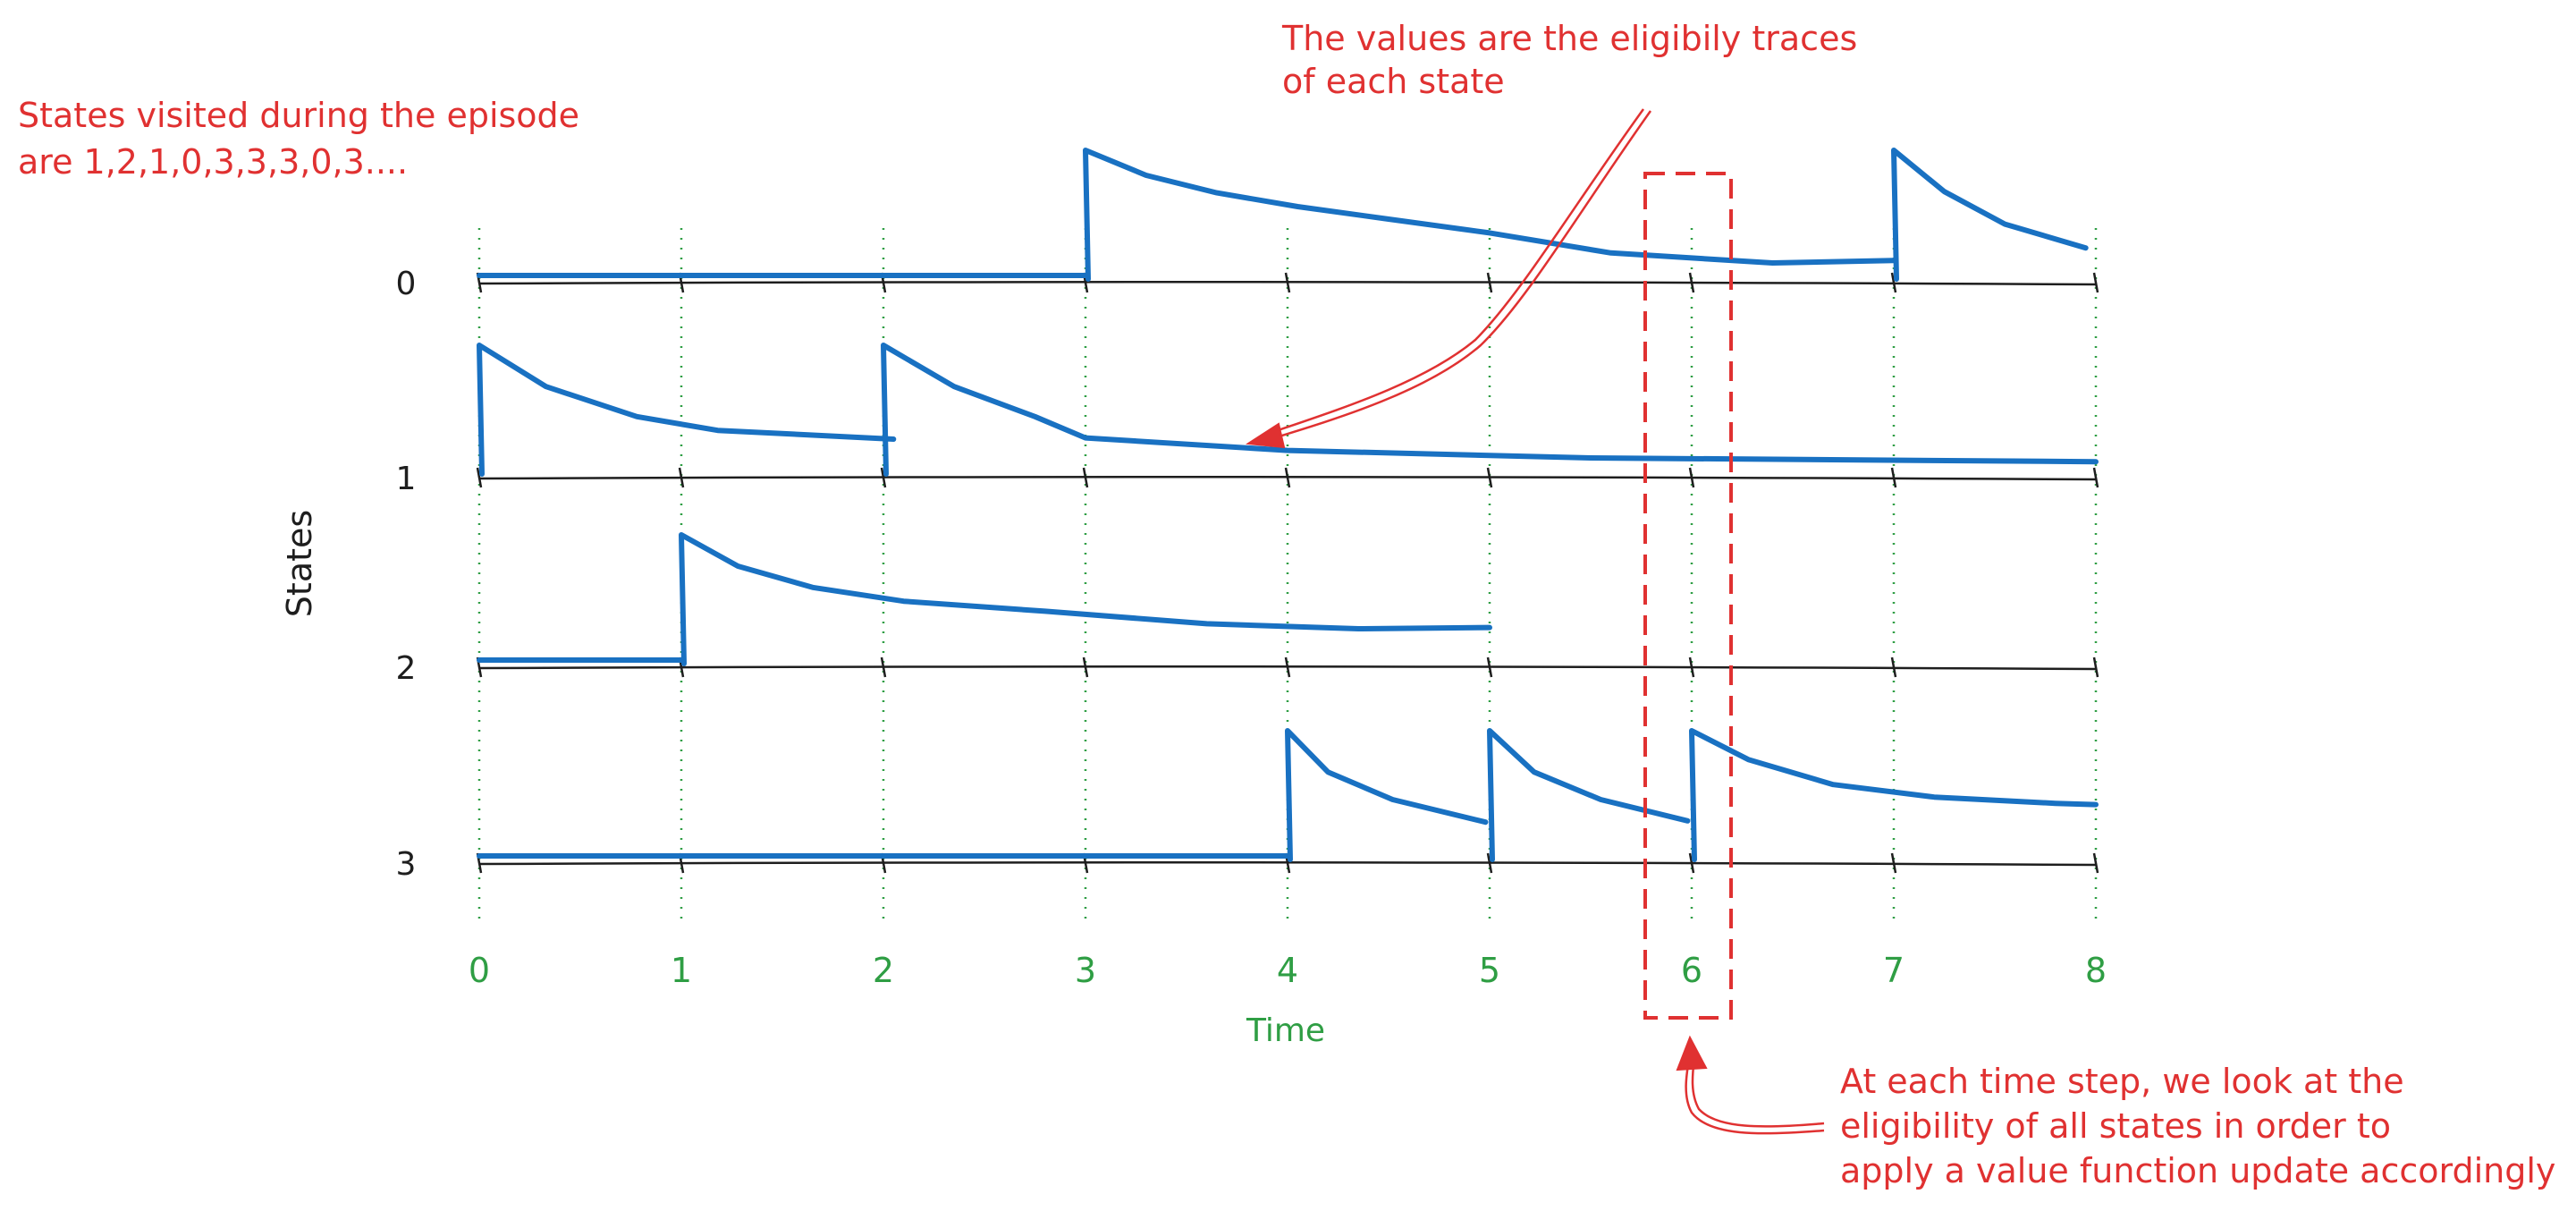 This screenshot has height=1211, width=2576. What do you see at coordinates (2096, 970) in the screenshot?
I see `time-tick-label-8: 8` at bounding box center [2096, 970].